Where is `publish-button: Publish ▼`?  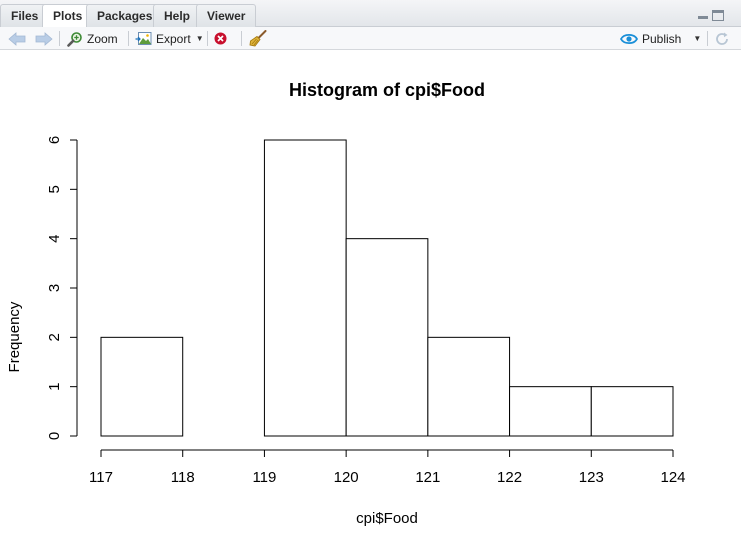
publish-button: Publish ▼ is located at coordinates (660, 38).